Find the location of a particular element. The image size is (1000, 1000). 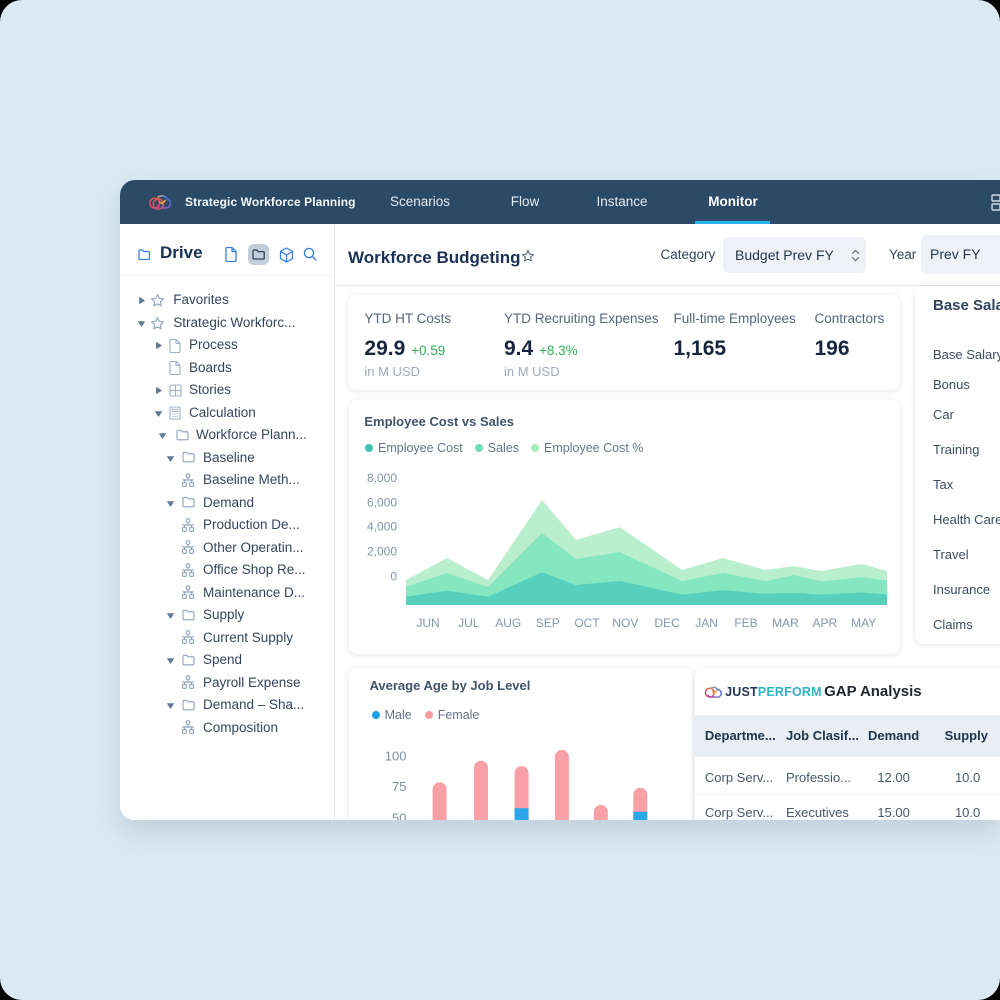

svg-text: MAY is located at coordinates (863, 623).